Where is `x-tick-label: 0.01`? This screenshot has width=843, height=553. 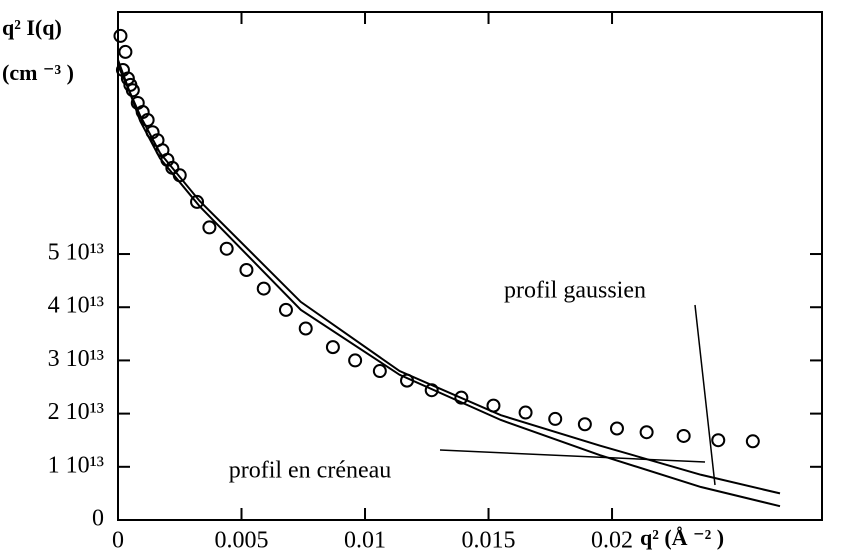 x-tick-label: 0.01 is located at coordinates (365, 540).